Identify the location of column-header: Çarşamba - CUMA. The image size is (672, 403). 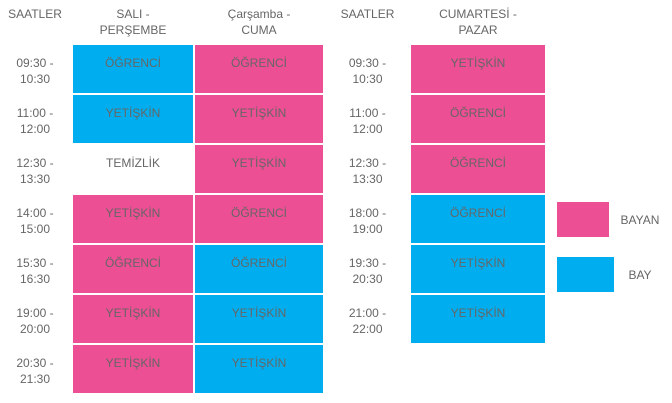
(259, 22).